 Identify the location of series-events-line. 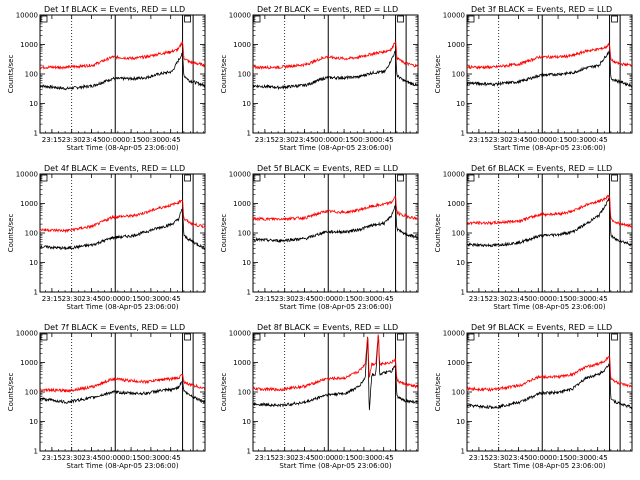
(549, 386).